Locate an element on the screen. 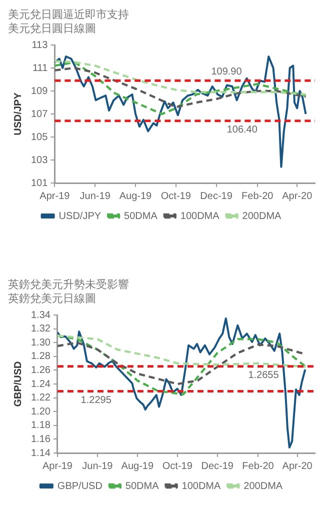 The image size is (335, 514). y-tick-label: 107 is located at coordinates (39, 114).